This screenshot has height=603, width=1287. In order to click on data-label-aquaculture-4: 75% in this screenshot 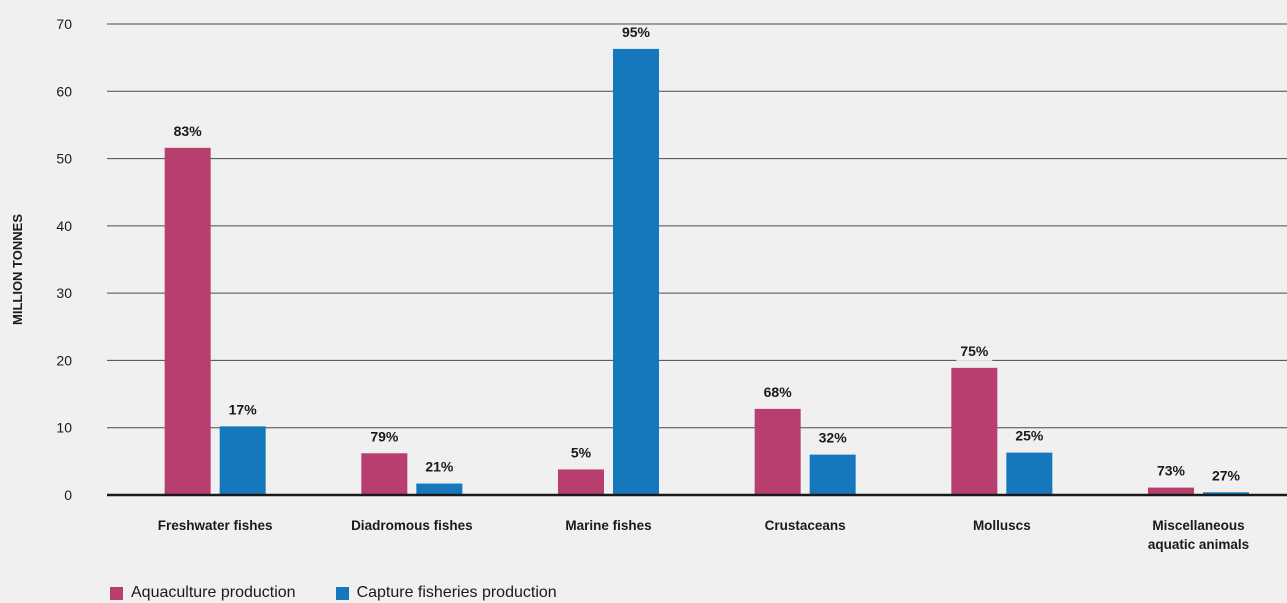, I will do `click(974, 351)`.